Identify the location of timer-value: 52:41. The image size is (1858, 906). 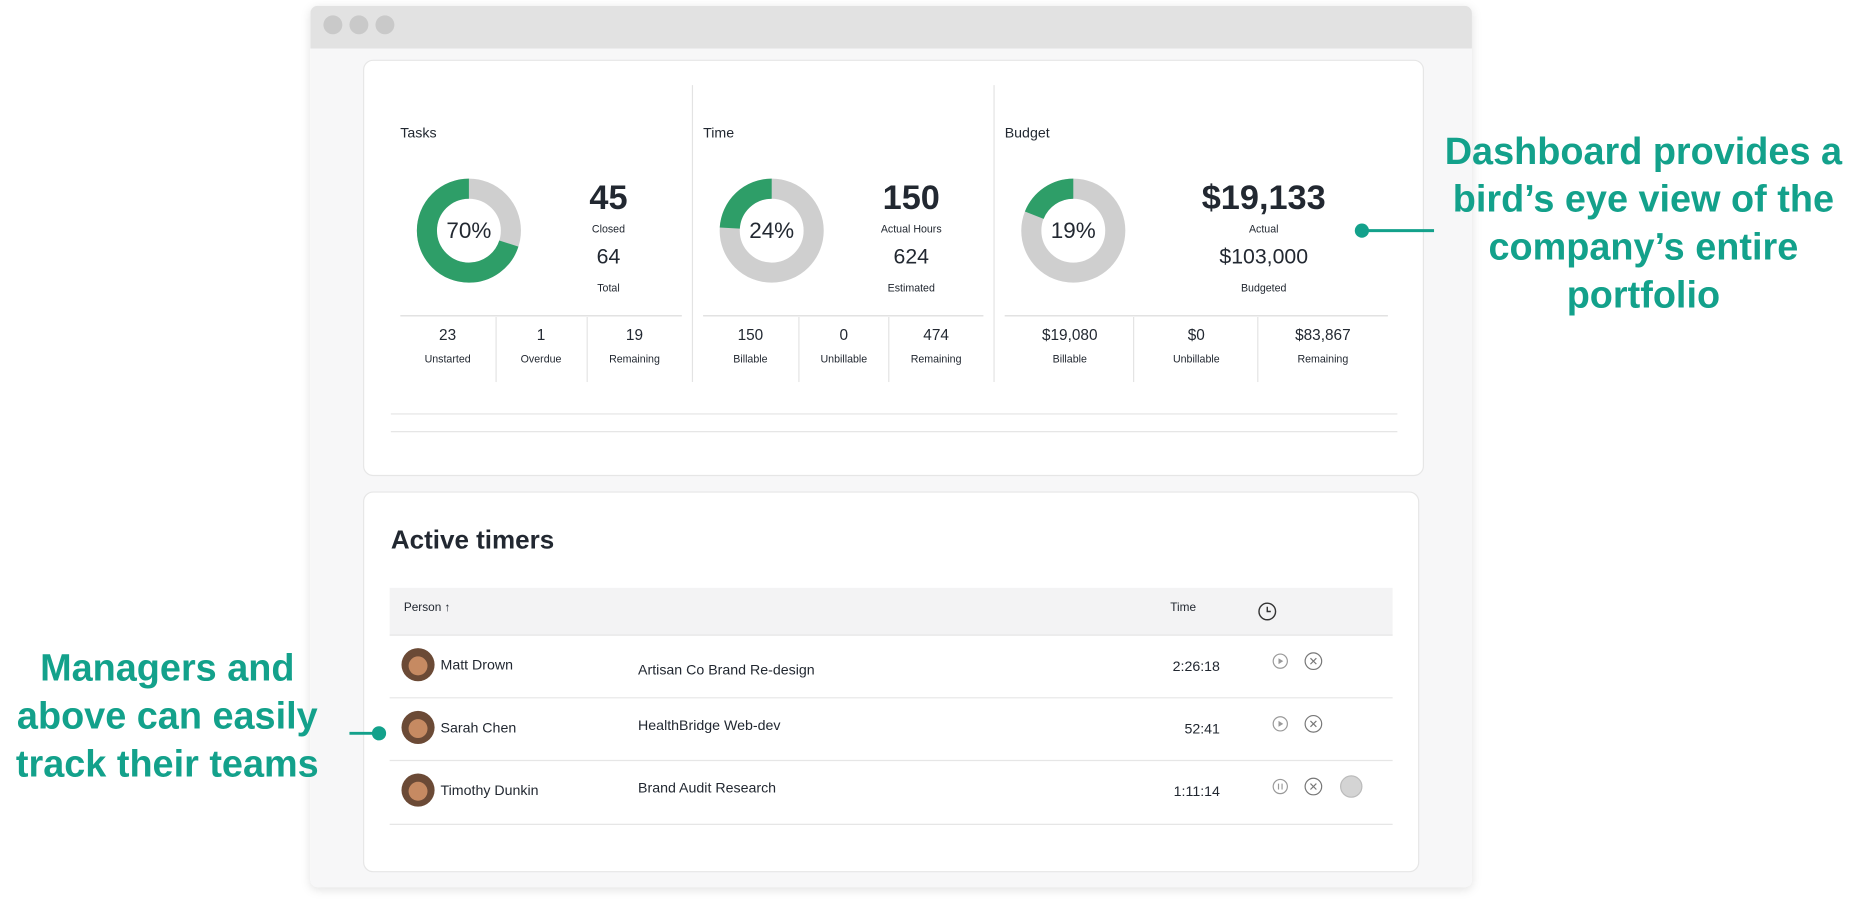
(1202, 730).